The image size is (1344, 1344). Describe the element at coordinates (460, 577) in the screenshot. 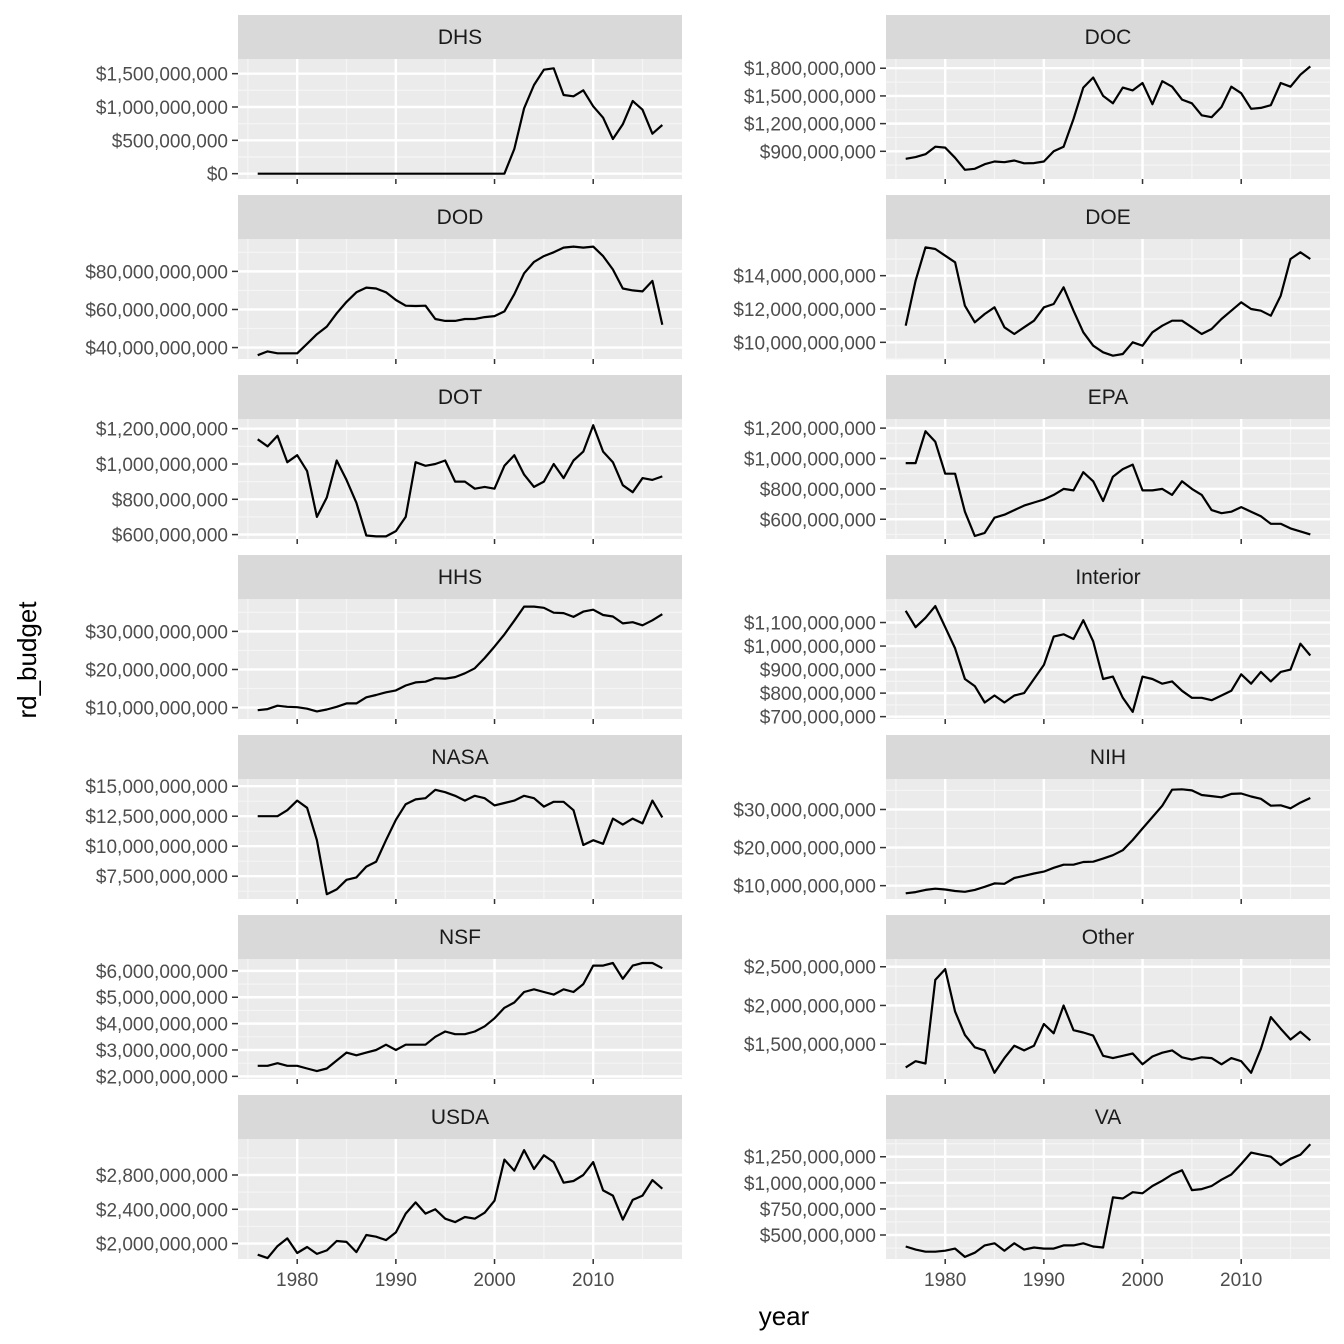

I see `facet-title: HHS` at that location.